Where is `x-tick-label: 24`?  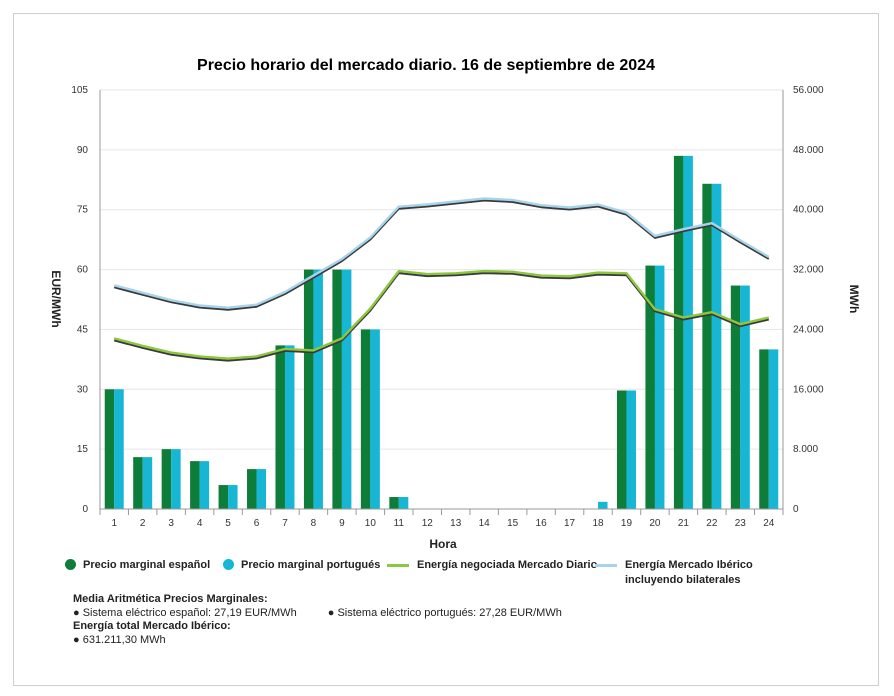 x-tick-label: 24 is located at coordinates (769, 523).